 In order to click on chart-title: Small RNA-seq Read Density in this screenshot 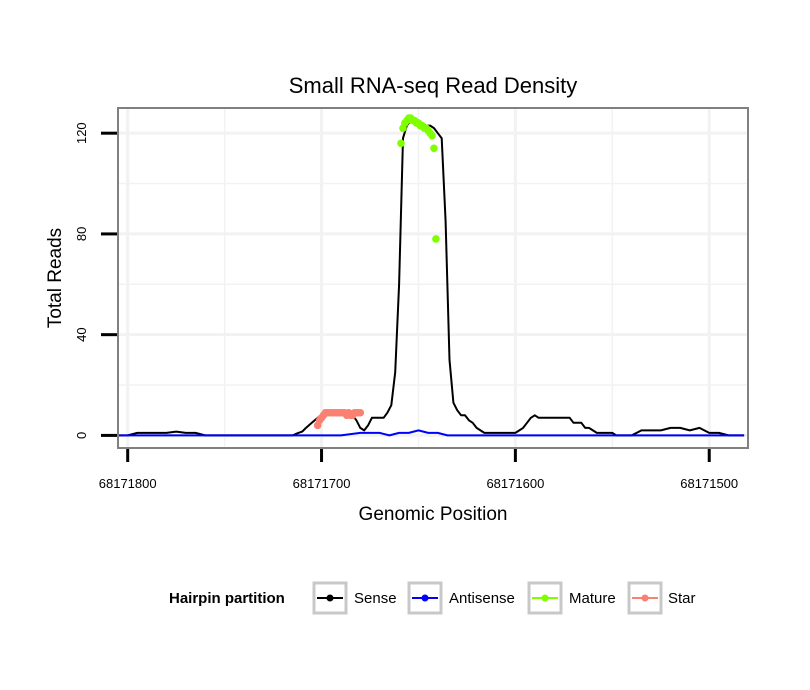, I will do `click(433, 85)`.